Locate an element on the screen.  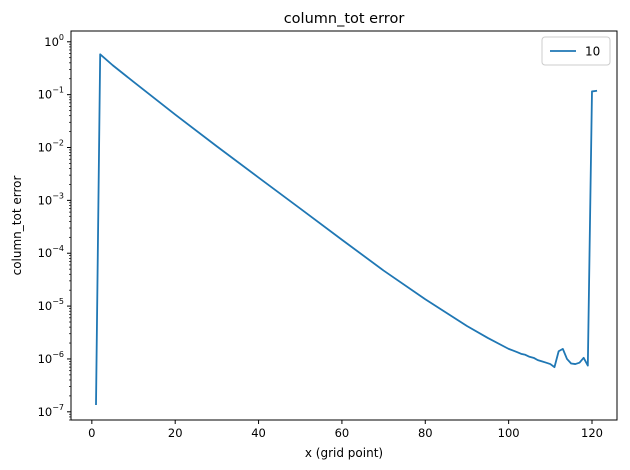
x-tick-label: 40 is located at coordinates (258, 433).